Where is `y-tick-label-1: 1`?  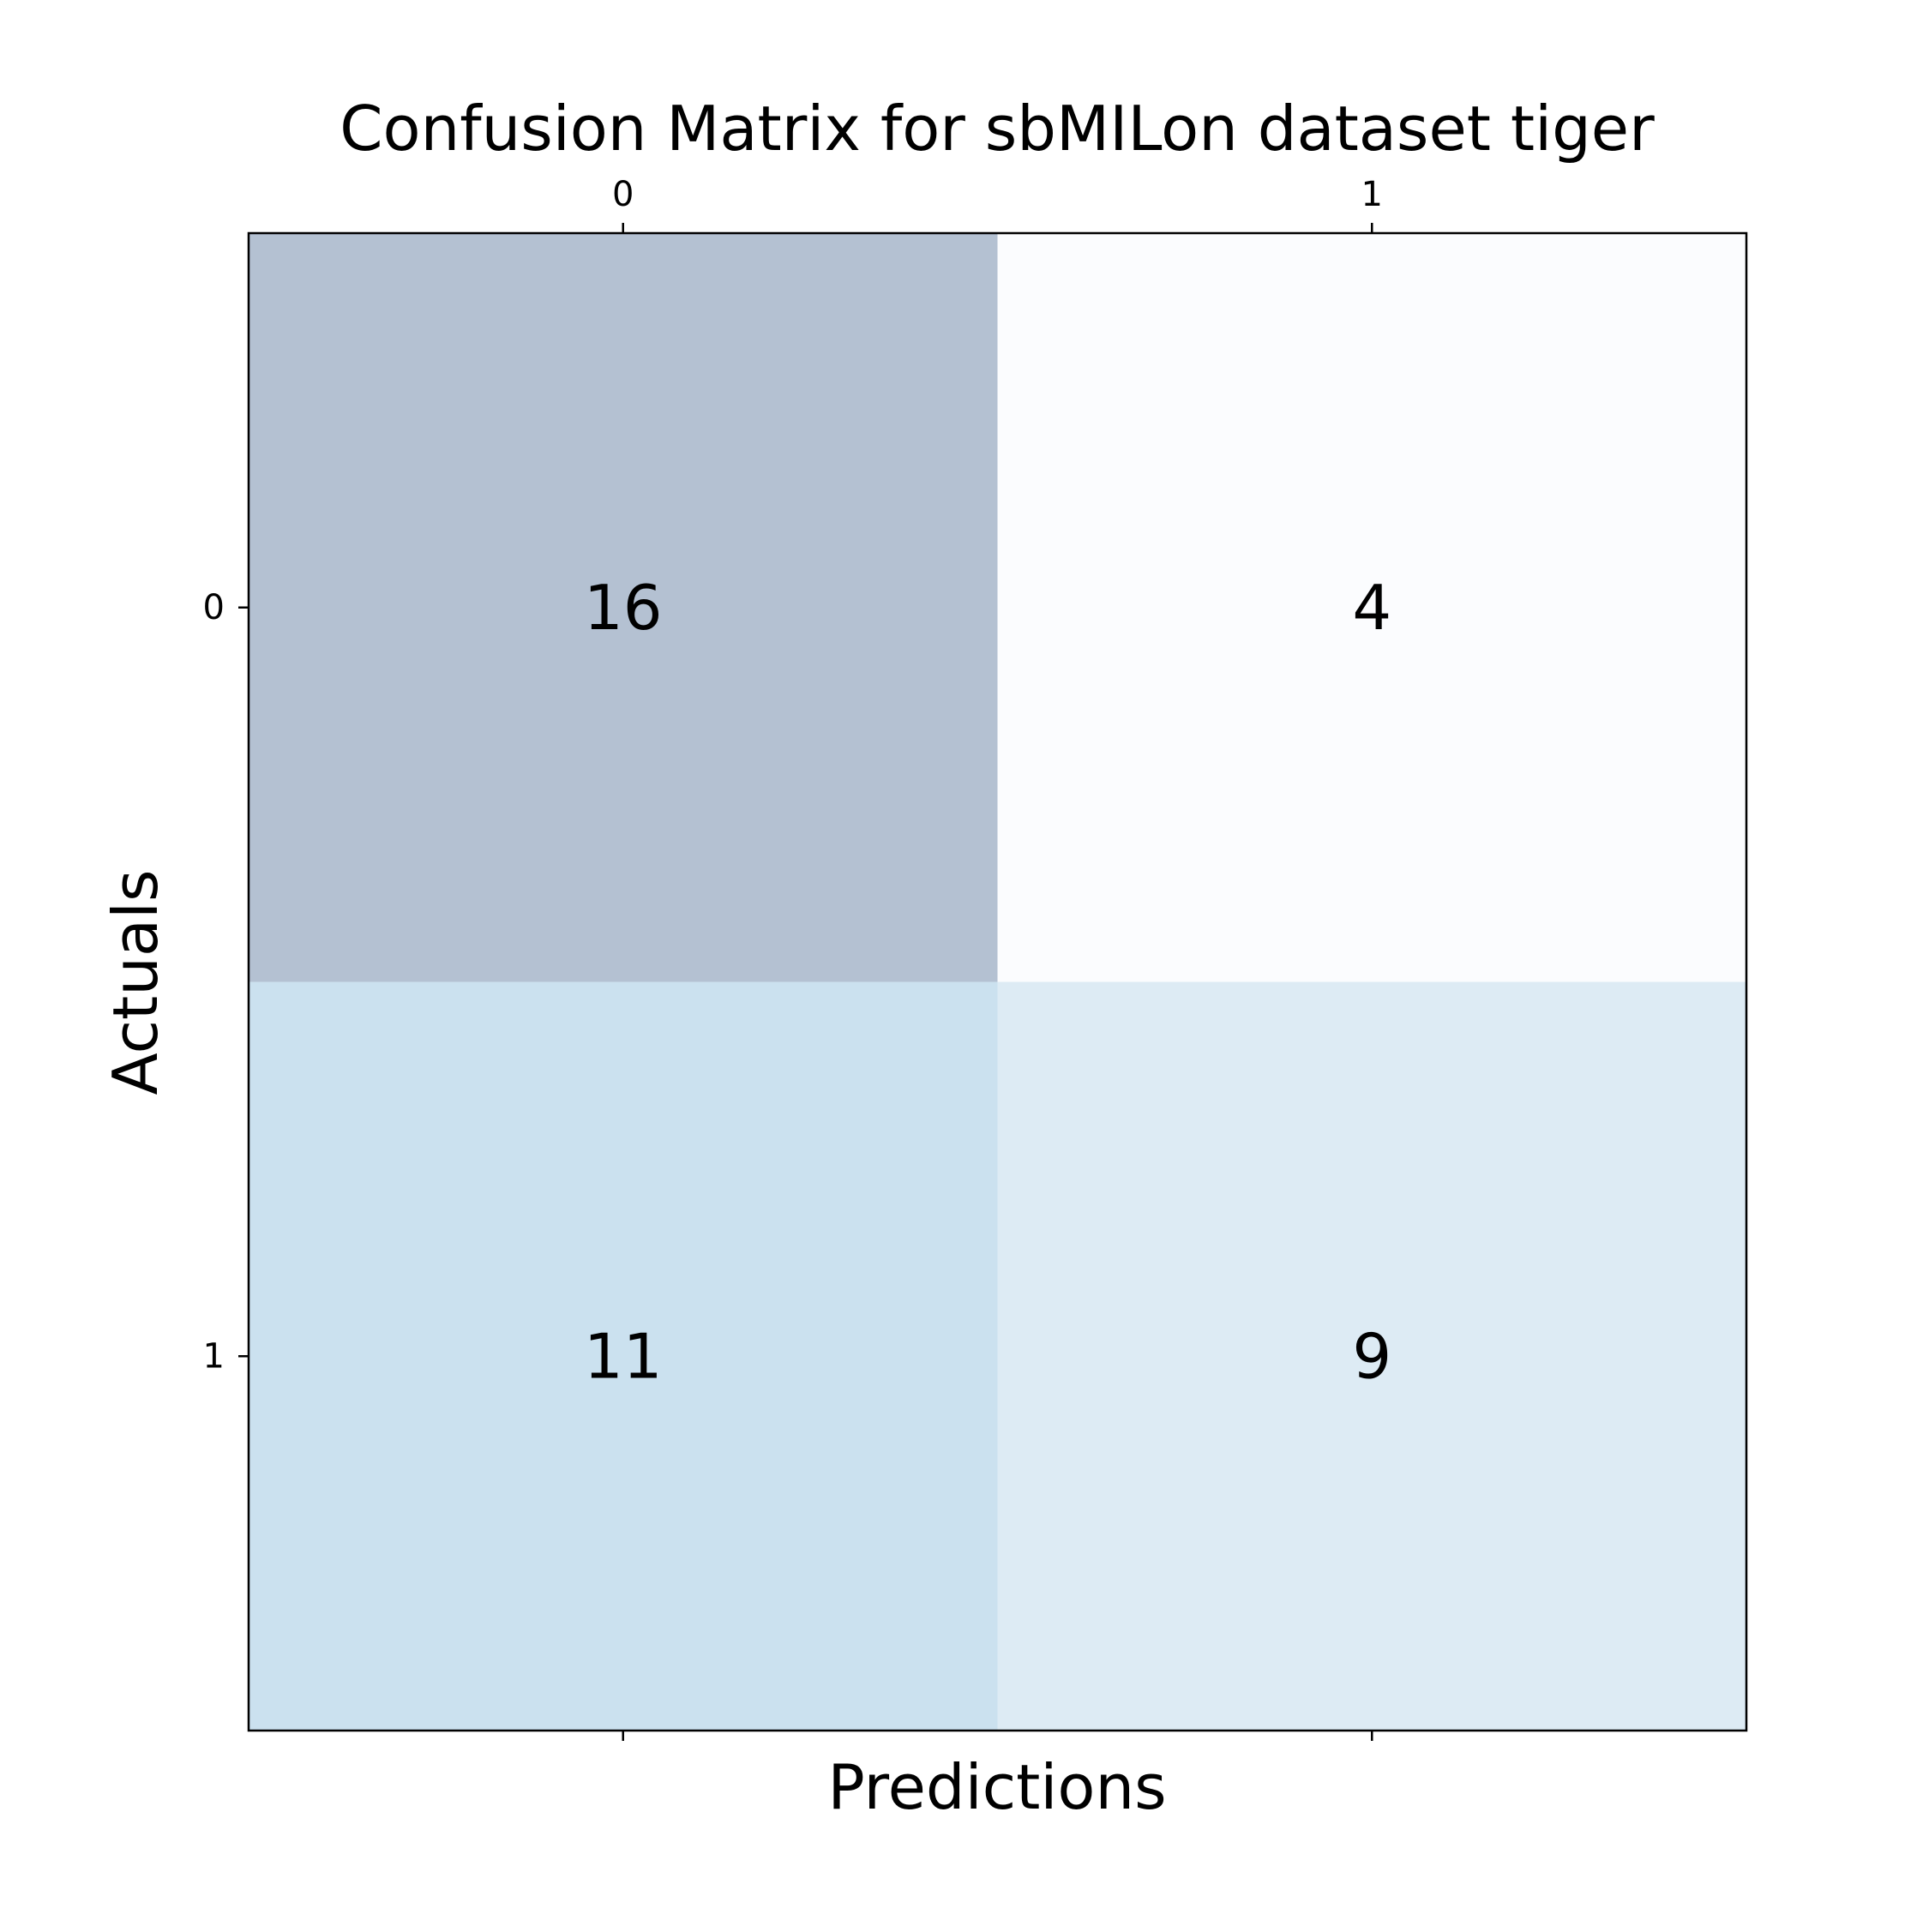 y-tick-label-1: 1 is located at coordinates (214, 1356).